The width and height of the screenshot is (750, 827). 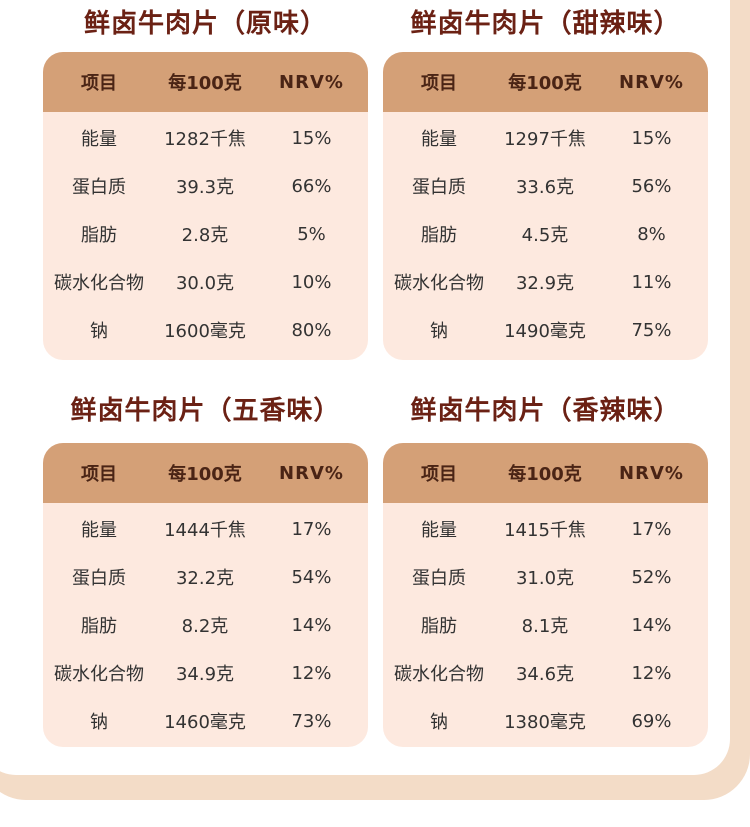 I want to click on table-row: 能量 1282千焦 15%, so click(x=205, y=138).